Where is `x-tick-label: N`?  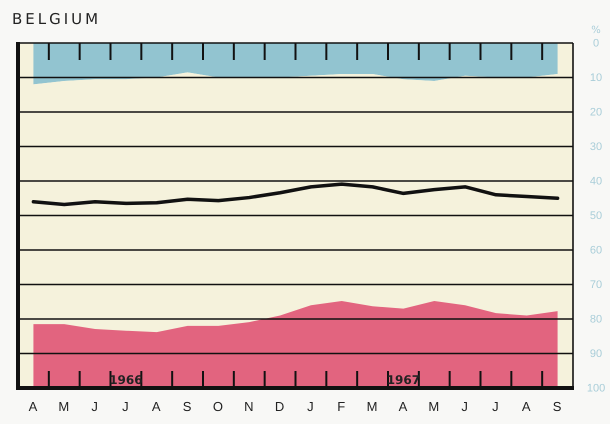 x-tick-label: N is located at coordinates (249, 406).